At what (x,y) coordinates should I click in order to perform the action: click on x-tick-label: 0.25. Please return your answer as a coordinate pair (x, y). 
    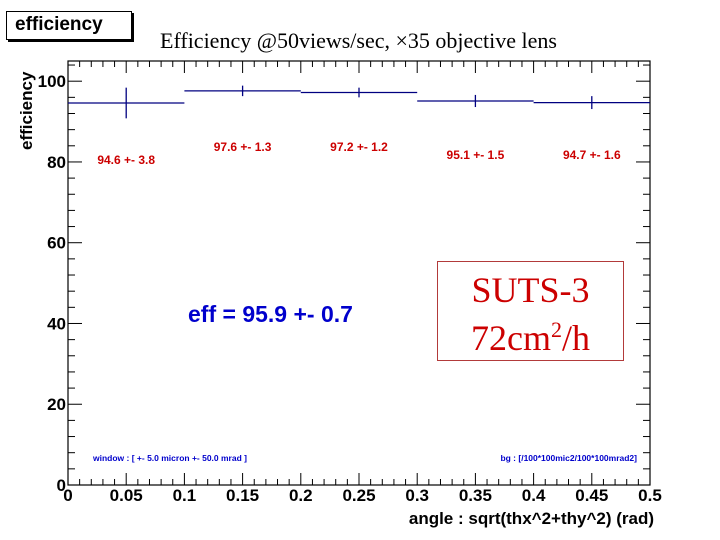
    Looking at the image, I should click on (358, 495).